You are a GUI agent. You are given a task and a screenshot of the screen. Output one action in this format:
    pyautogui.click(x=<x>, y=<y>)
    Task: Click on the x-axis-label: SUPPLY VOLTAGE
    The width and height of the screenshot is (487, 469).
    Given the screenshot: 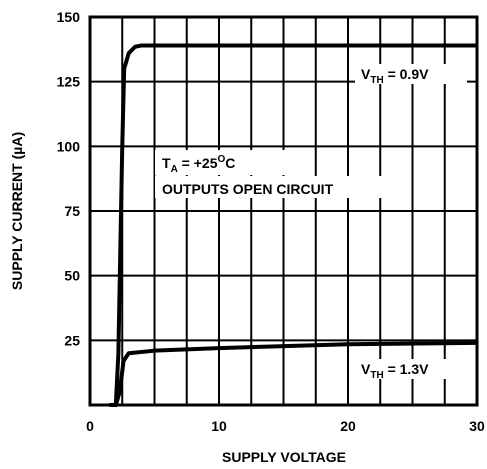 What is the action you would take?
    pyautogui.click(x=284, y=457)
    